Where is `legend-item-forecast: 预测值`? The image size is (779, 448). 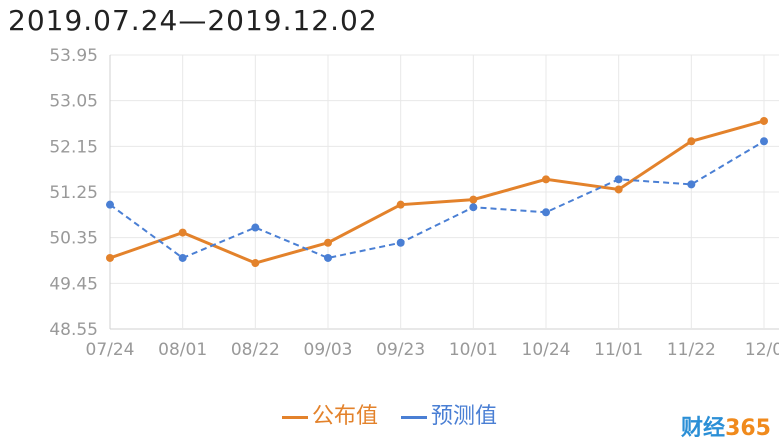 legend-item-forecast: 预测值 is located at coordinates (449, 414).